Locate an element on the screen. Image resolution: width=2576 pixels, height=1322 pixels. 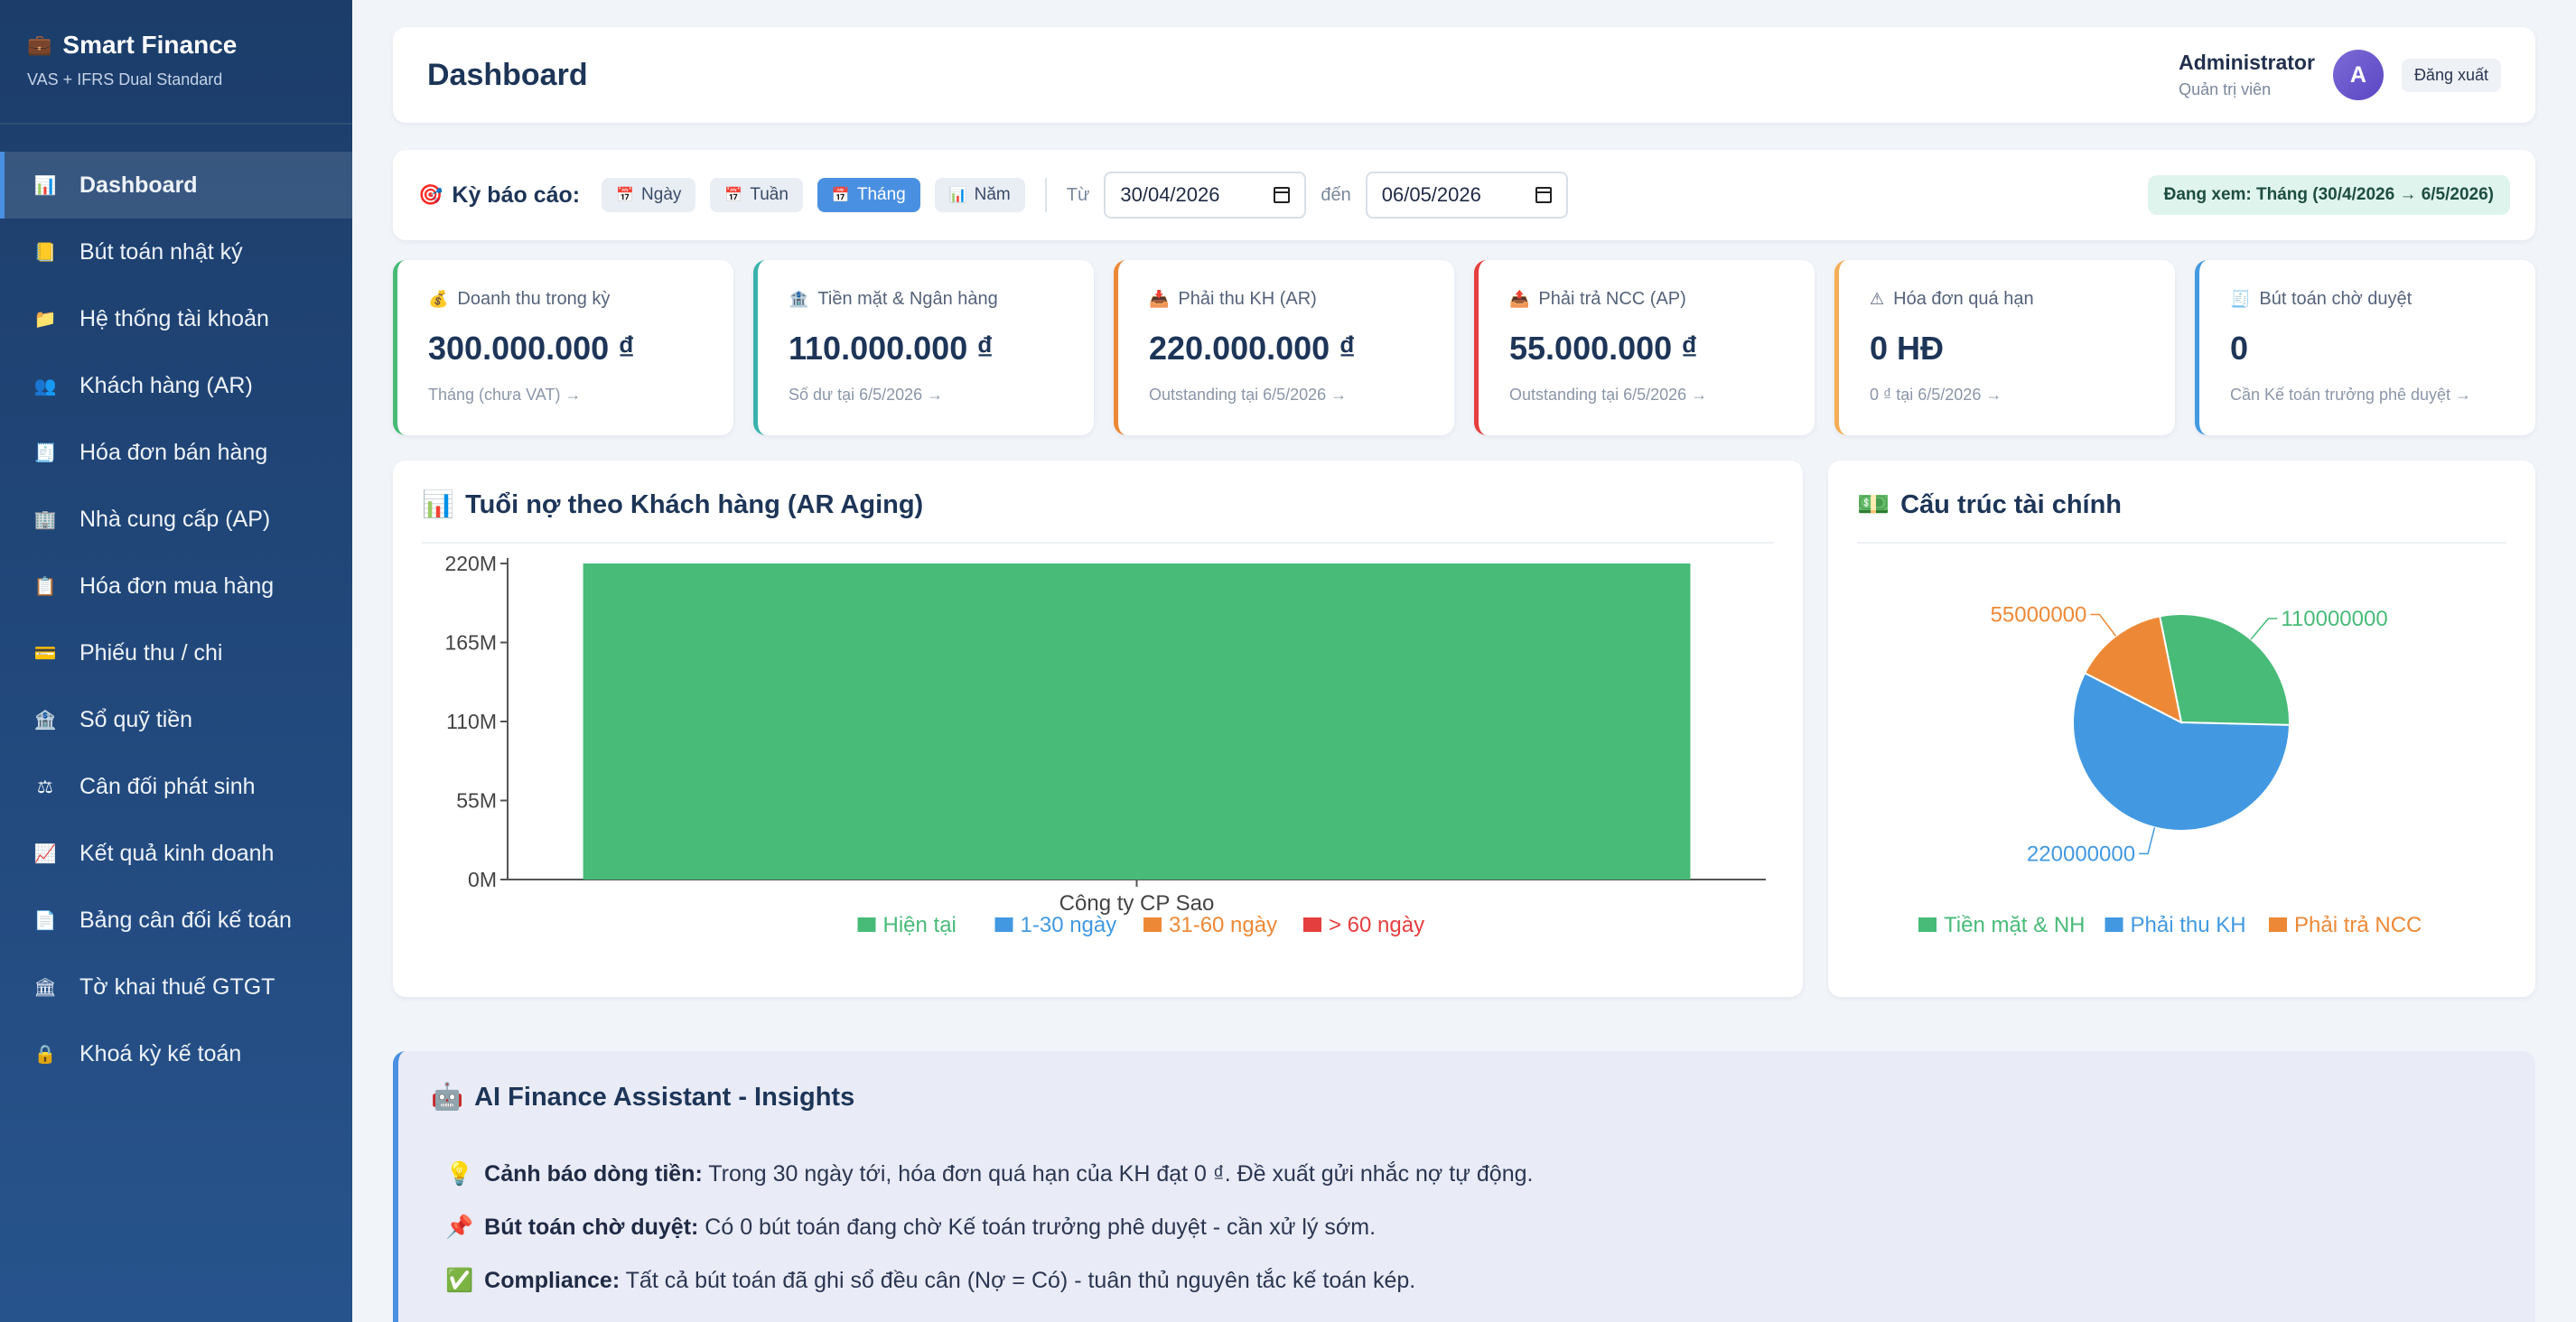
sidebar-item-label: Bảng cân đối kế toán is located at coordinates (185, 920).